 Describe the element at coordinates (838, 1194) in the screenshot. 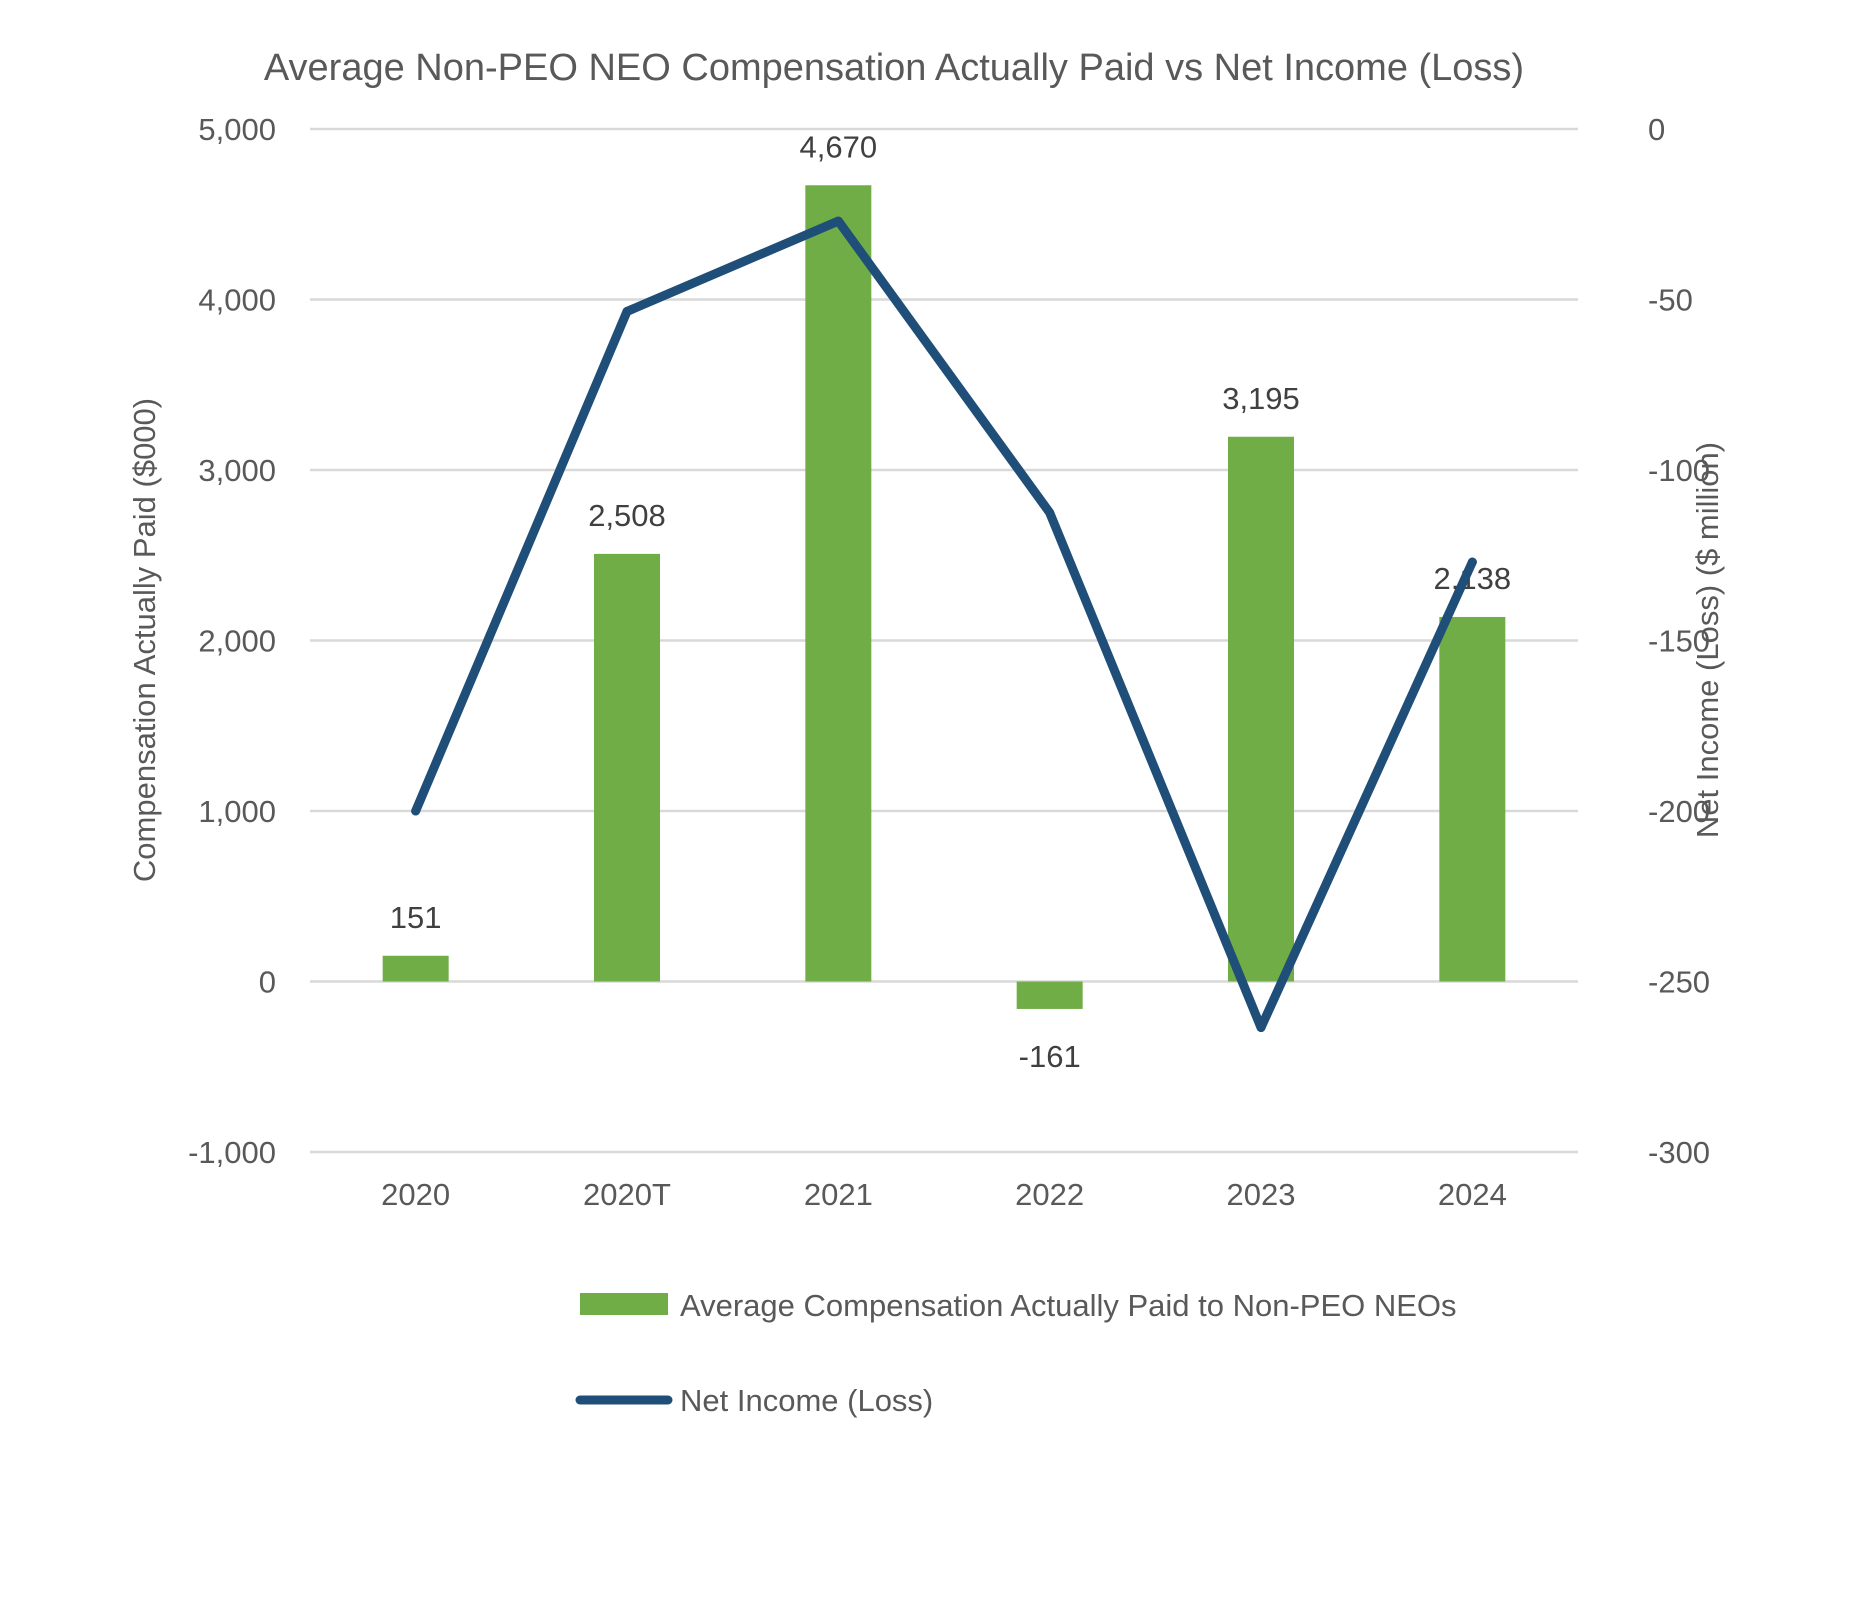

I see `x-tick-label: 2021` at that location.